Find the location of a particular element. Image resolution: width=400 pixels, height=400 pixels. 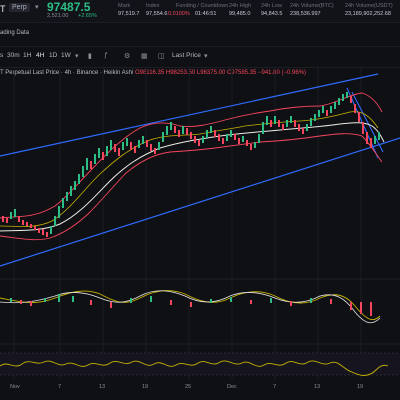

legend-open: O98116.35 is located at coordinates (149, 73).